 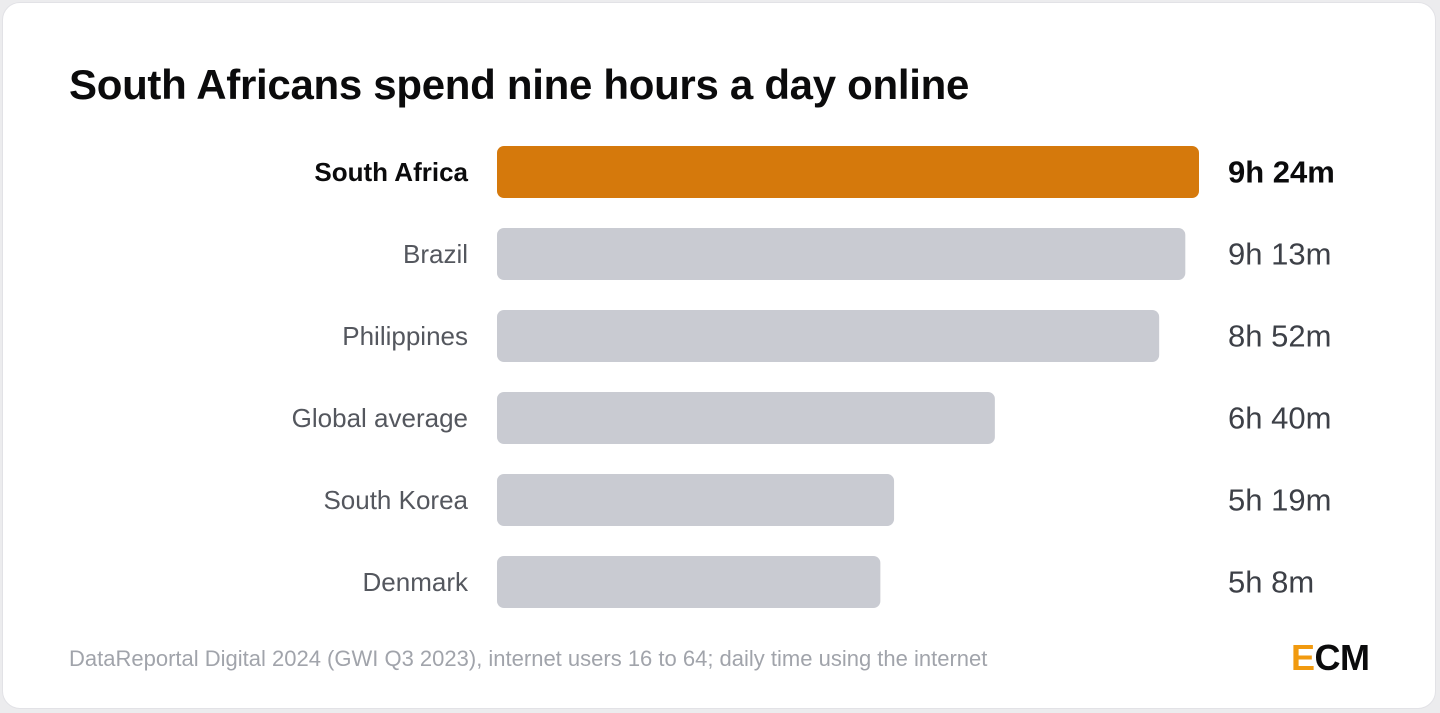 I want to click on bar-row-south-korea: South Korea 5h 19m, so click(x=827, y=500).